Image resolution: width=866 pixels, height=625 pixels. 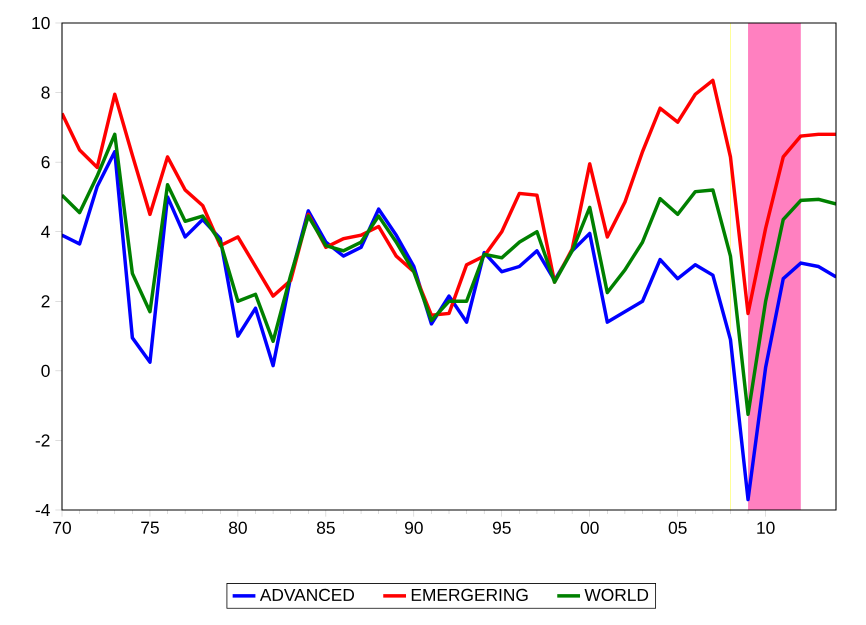 I want to click on y-tick-label: 8, so click(x=45, y=92).